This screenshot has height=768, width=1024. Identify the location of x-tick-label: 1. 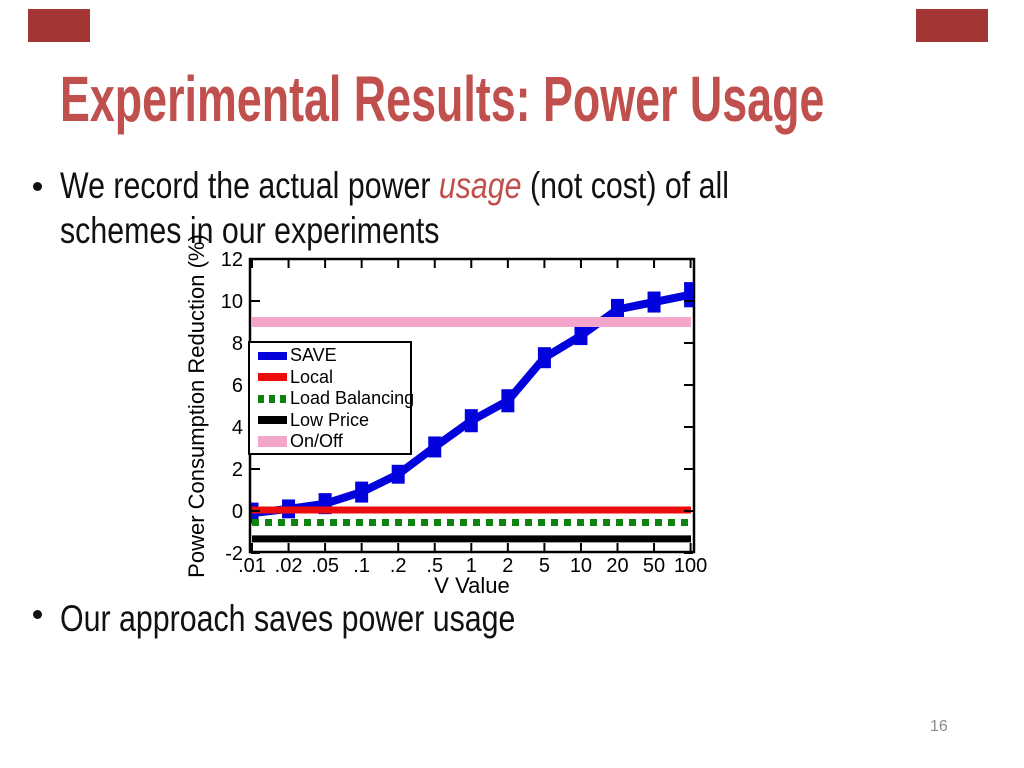
(471, 566).